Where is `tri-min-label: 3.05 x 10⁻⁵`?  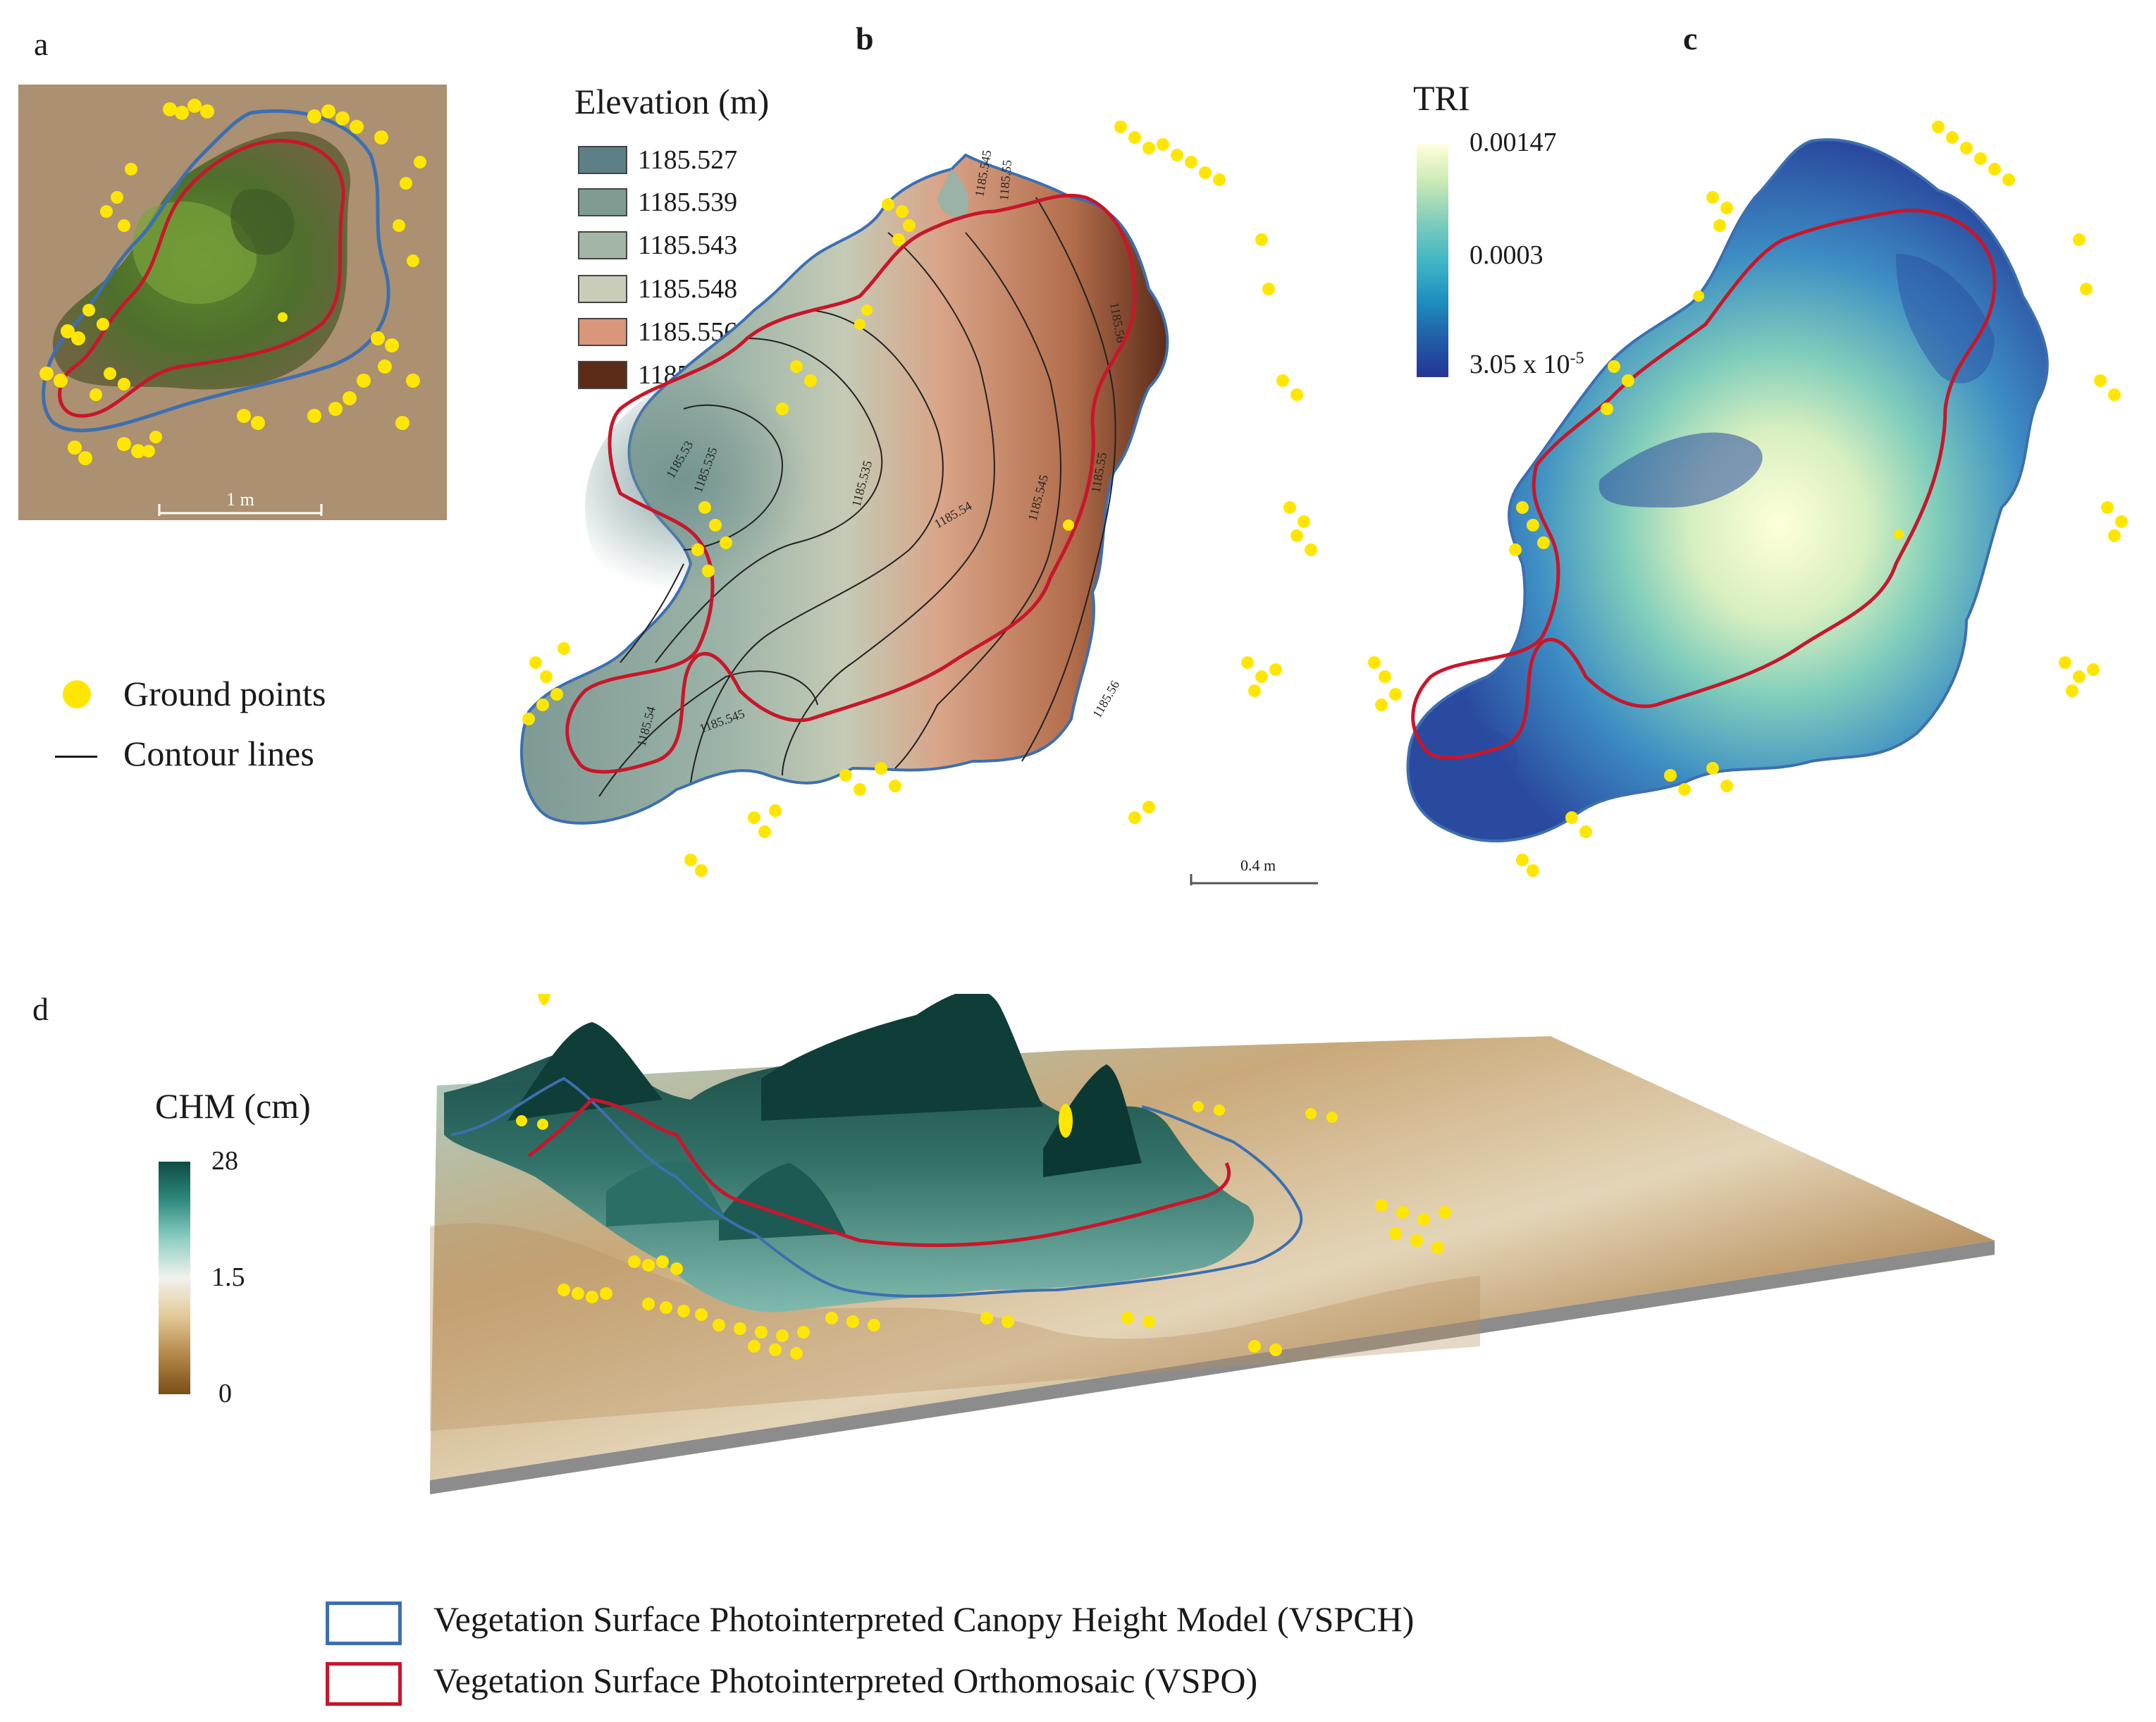 tri-min-label: 3.05 x 10⁻⁵ is located at coordinates (1527, 364).